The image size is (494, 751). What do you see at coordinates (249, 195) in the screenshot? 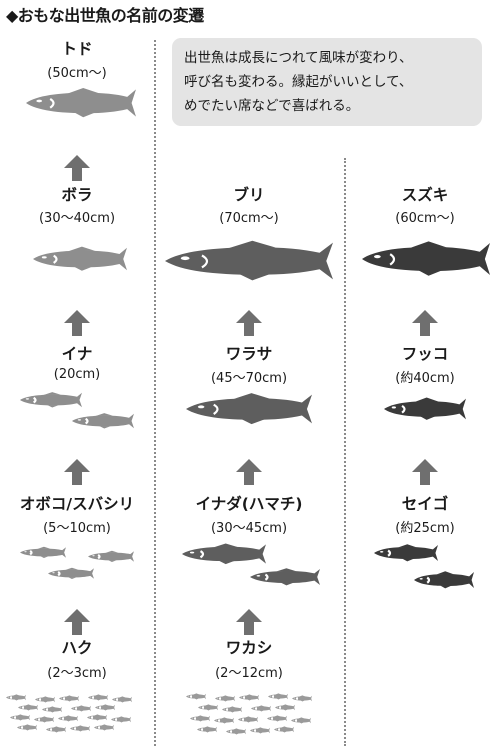
I see `fish-stage-name: ブリ` at bounding box center [249, 195].